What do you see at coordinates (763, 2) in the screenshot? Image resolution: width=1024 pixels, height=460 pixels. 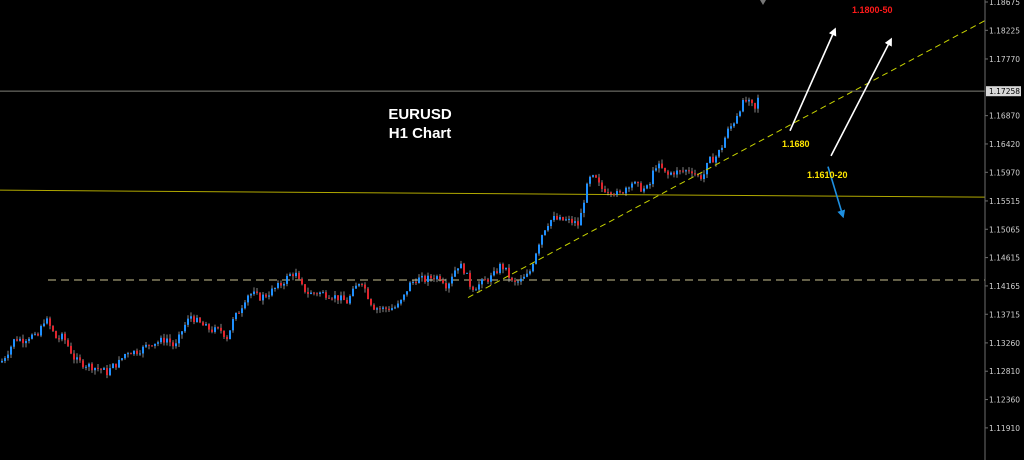 I see `scroll-marker-icon` at bounding box center [763, 2].